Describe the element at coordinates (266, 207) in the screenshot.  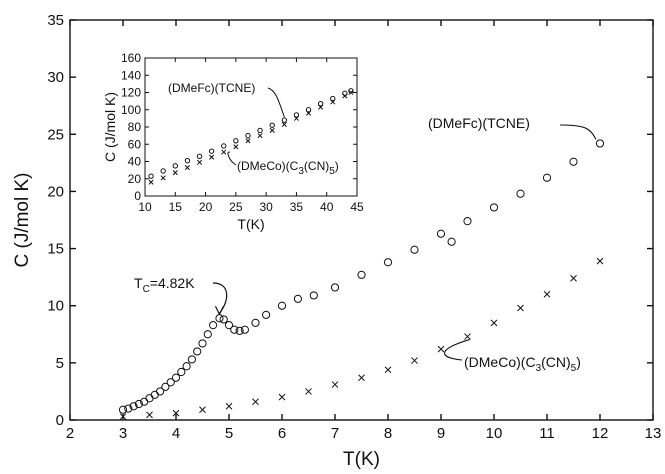
I see `x-tick-label: 30` at that location.